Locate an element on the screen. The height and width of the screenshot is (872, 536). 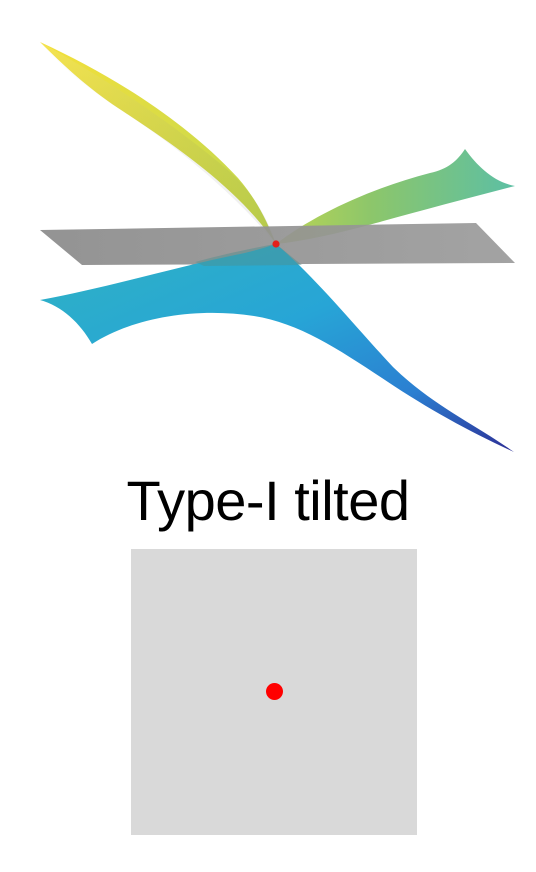
figure-caption: Type-I tilted is located at coordinates (268, 500).